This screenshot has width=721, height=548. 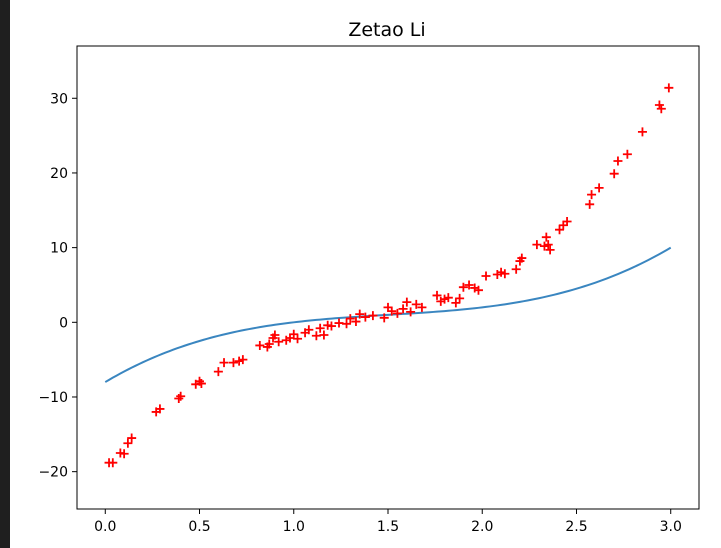 I want to click on y-tick-label: 30, so click(x=59, y=99).